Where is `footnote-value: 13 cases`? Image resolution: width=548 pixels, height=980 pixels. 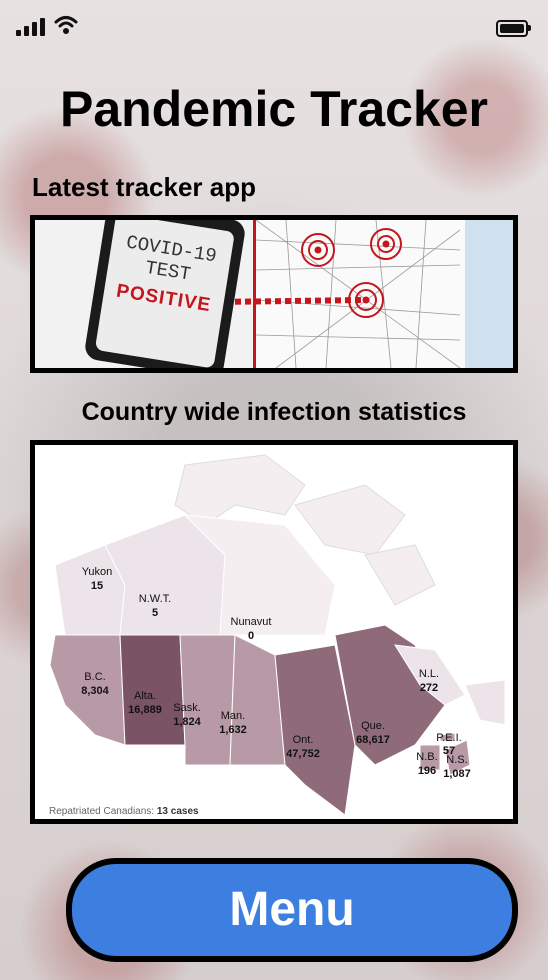
footnote-value: 13 cases is located at coordinates (177, 811).